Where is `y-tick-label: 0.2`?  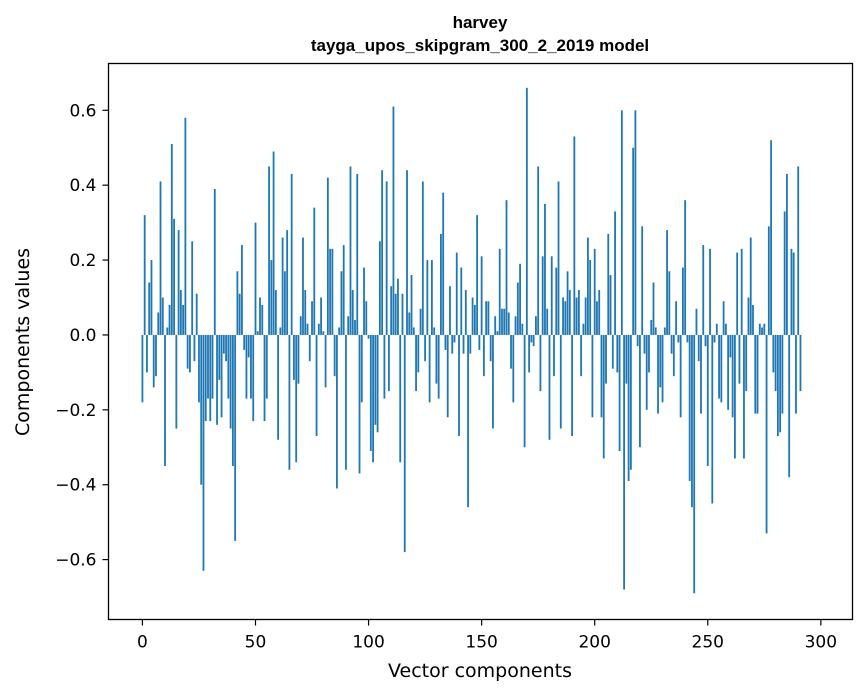 y-tick-label: 0.2 is located at coordinates (82, 261).